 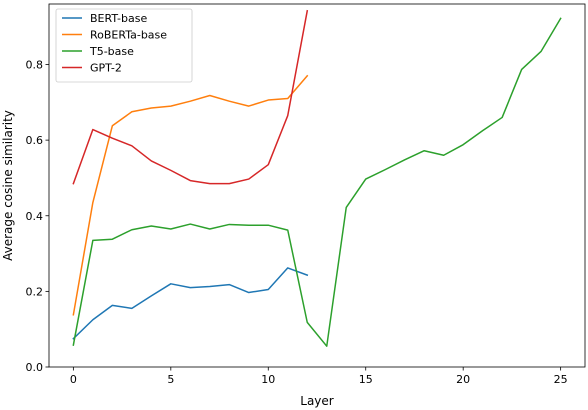 I want to click on y-tick-label: 0.2, so click(x=35, y=291).